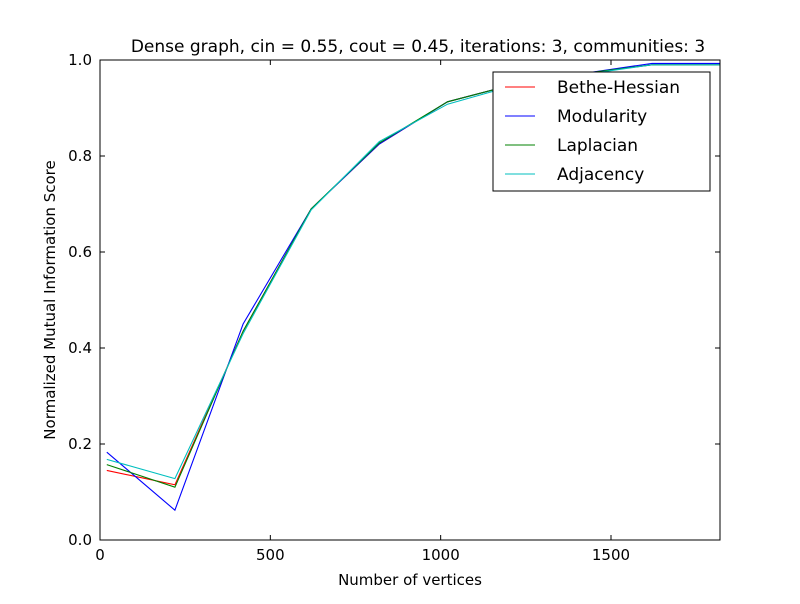  What do you see at coordinates (50, 299) in the screenshot?
I see `y-axis-label: Normalized Mutual Information Score` at bounding box center [50, 299].